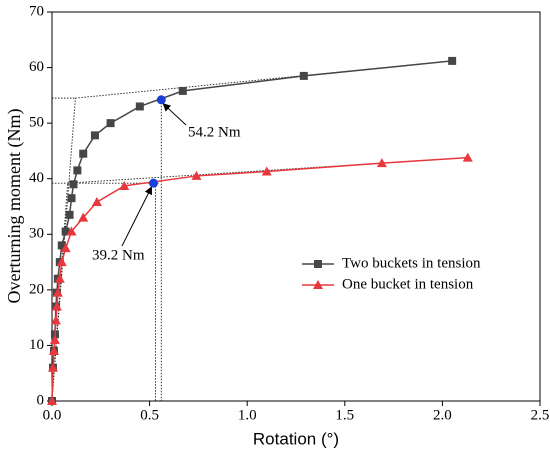 This screenshot has height=456, width=550. Describe the element at coordinates (442, 415) in the screenshot. I see `x-tick-label: 2.0` at that location.